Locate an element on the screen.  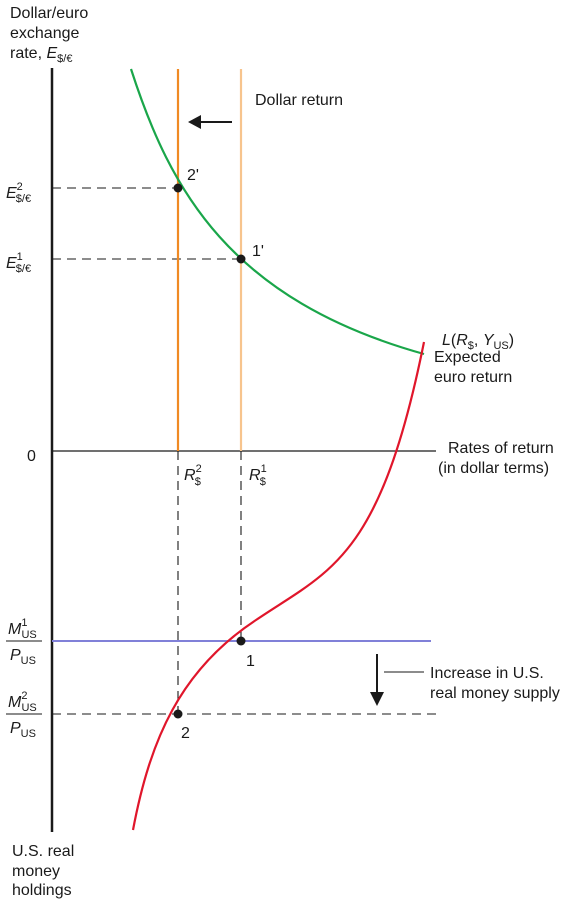
m1-numerator: M1 US is located at coordinates (22, 629).